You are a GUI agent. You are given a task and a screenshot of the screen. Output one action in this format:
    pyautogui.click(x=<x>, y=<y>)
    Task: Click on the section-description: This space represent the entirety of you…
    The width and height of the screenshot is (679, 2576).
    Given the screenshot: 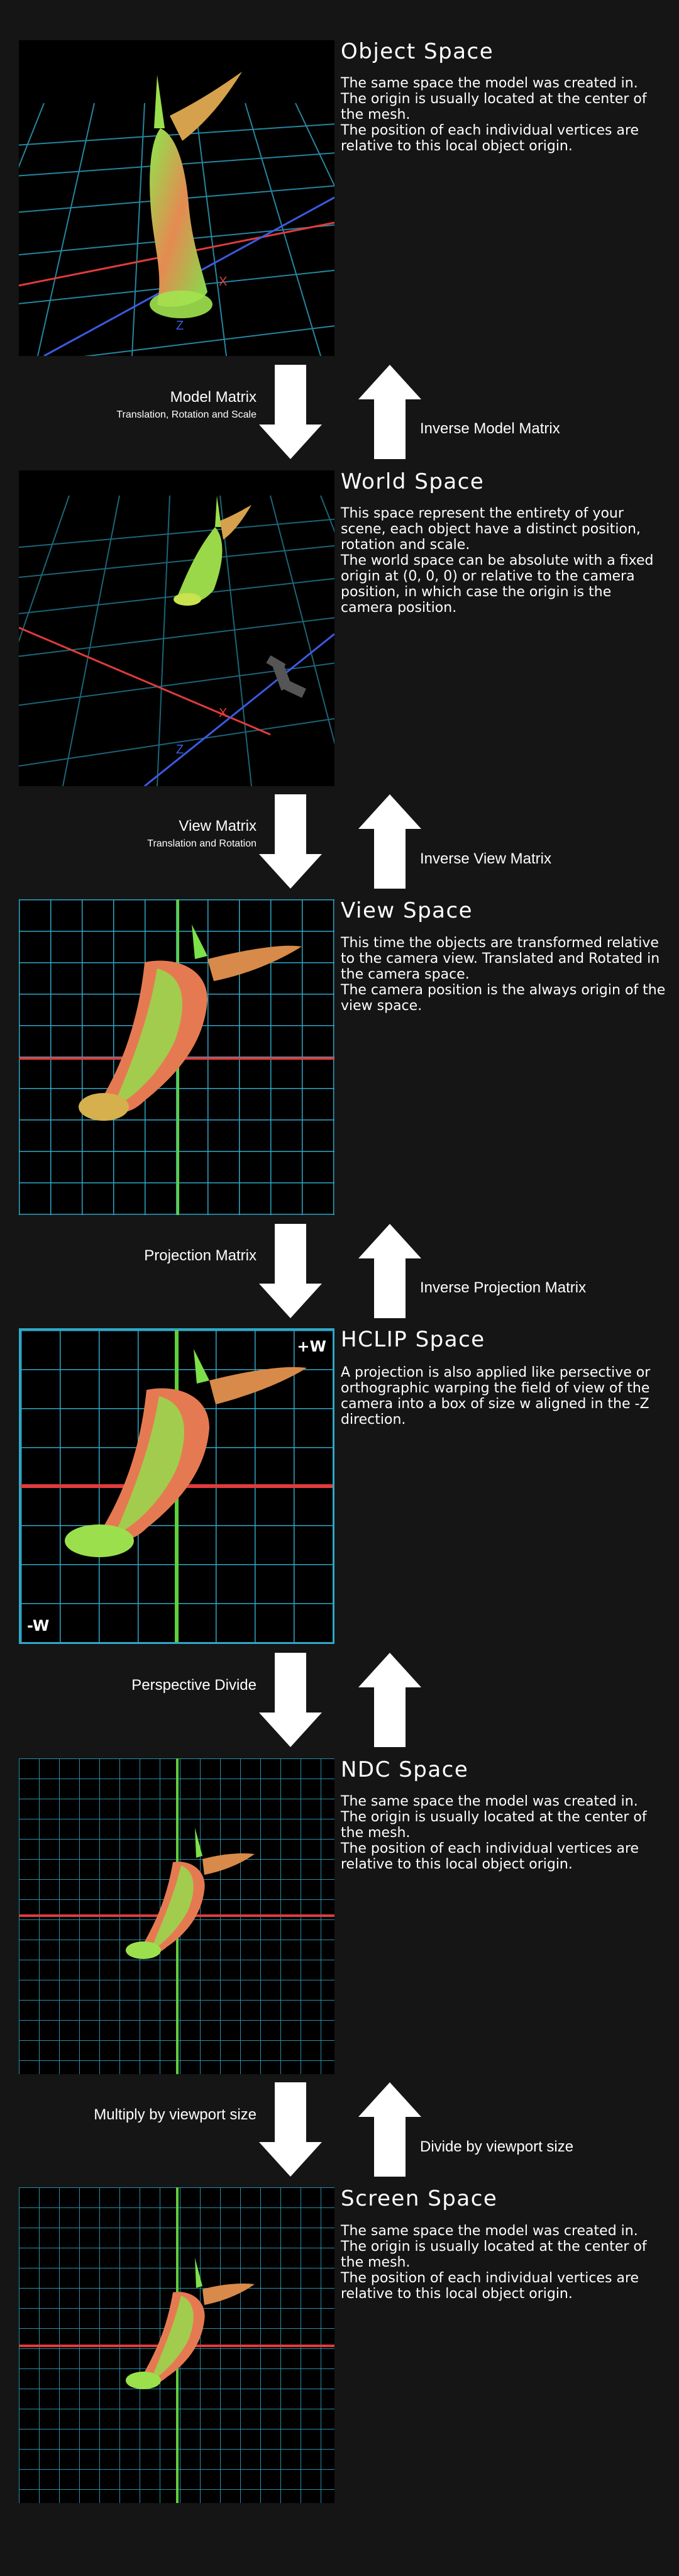 What is the action you would take?
    pyautogui.click(x=497, y=561)
    